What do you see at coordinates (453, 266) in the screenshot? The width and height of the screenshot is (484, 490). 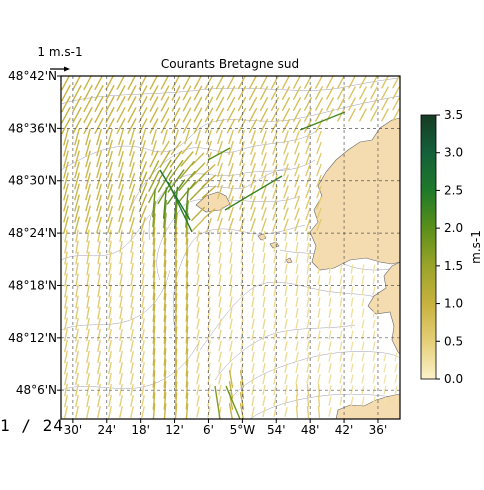 I see `colorbar-tick-label-3: 1.5` at bounding box center [453, 266].